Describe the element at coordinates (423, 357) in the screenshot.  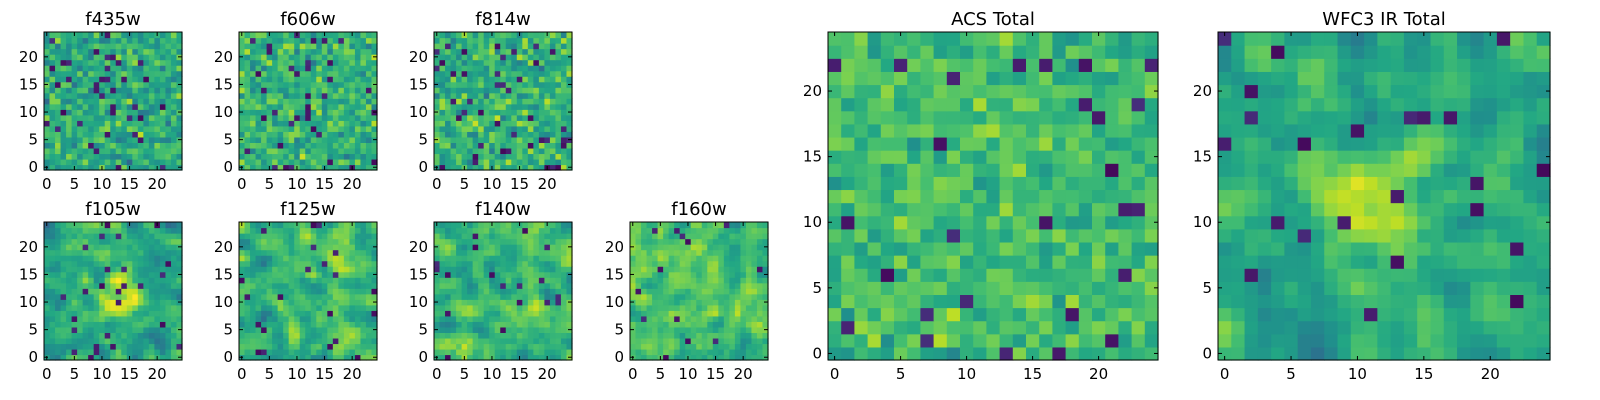
I see `y-tick-label: 0` at that location.